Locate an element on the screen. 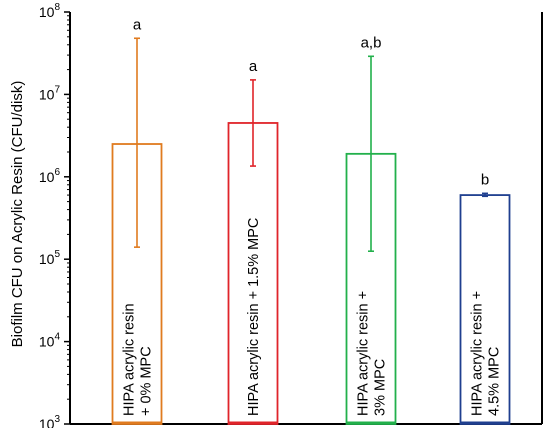 Image resolution: width=550 pixels, height=428 pixels. bar-category-label: HIPA acrylic resin +3% MPC is located at coordinates (372, 353).